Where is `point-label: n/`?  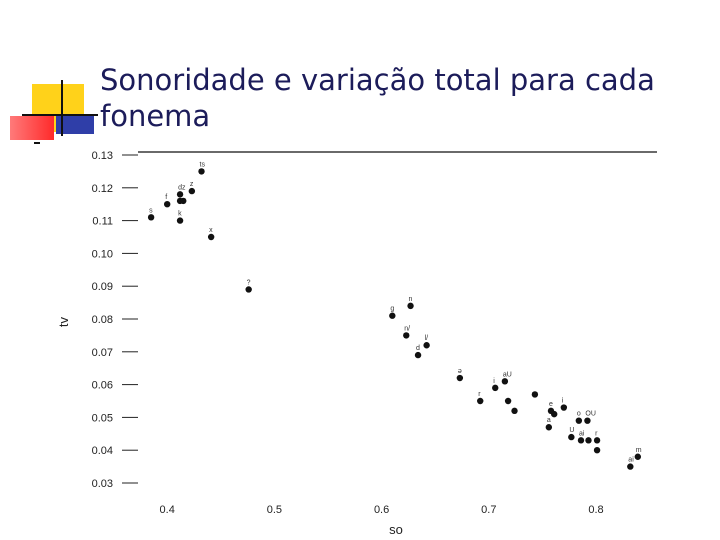
point-label: n/ is located at coordinates (407, 328).